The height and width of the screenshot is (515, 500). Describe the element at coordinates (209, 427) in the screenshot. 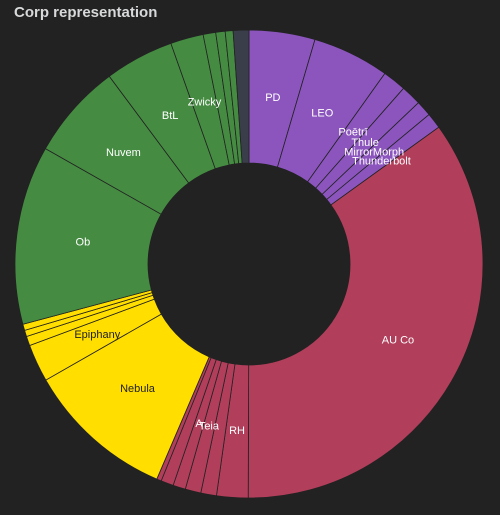

I see `slice-label: Teia` at that location.